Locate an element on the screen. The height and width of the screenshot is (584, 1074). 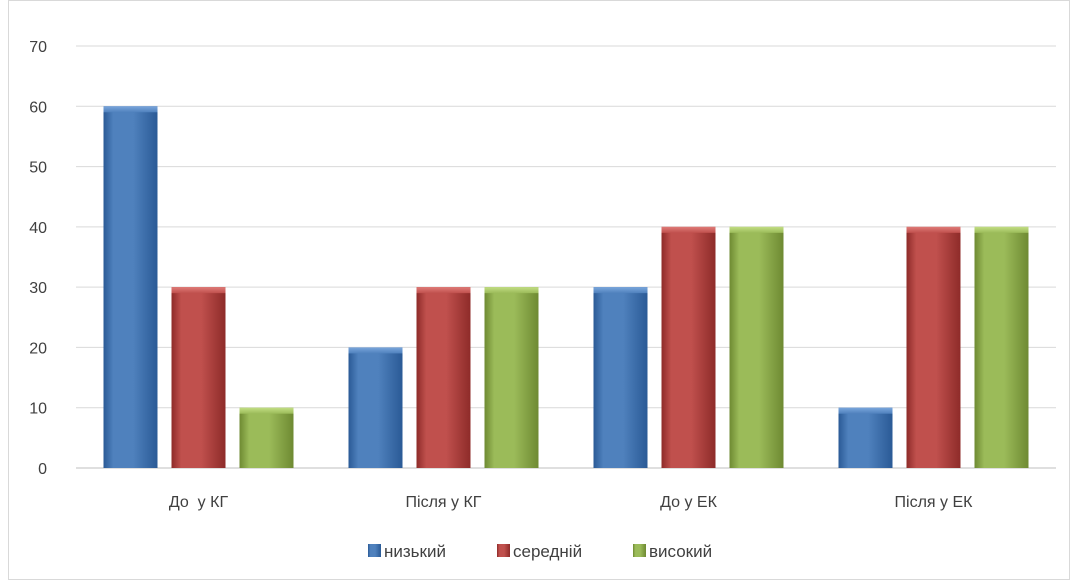
y-tick-label: 30 is located at coordinates (38, 288).